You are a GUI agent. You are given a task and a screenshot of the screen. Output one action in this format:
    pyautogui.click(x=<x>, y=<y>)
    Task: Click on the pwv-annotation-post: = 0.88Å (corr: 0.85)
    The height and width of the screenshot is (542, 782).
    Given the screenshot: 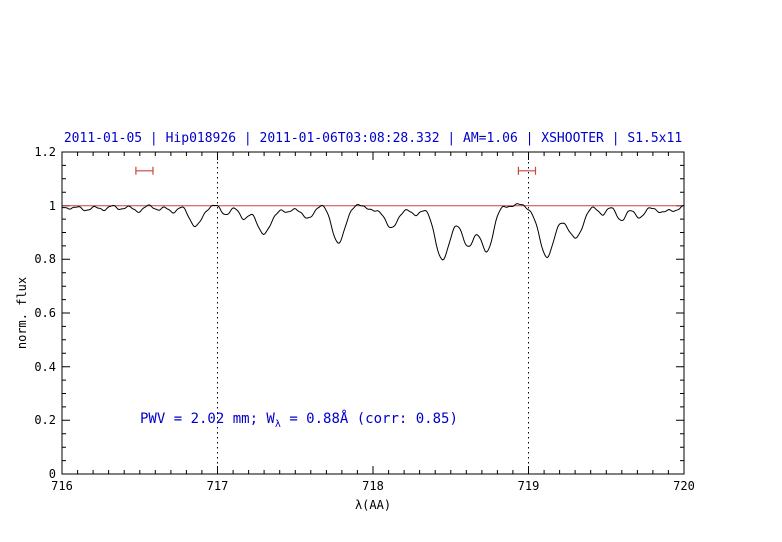 What is the action you would take?
    pyautogui.click(x=369, y=419)
    